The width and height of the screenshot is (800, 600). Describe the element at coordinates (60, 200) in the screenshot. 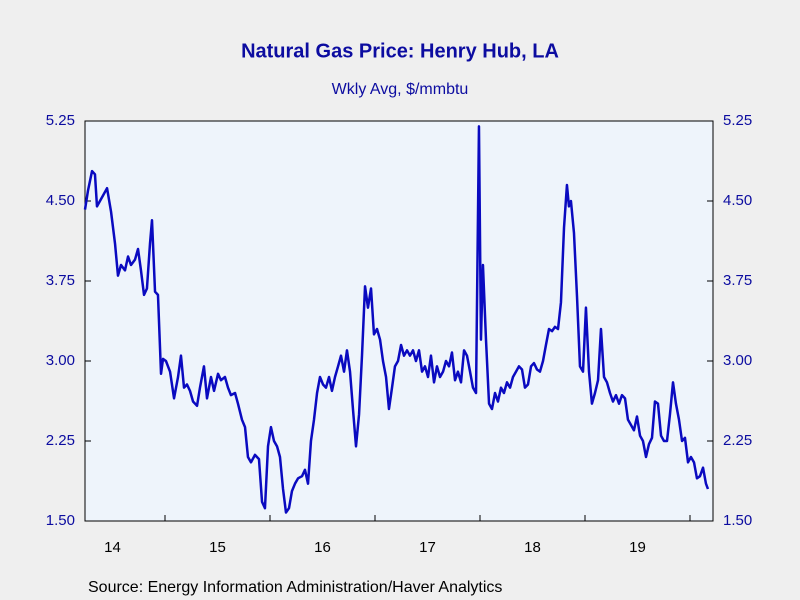

I see `y-tick-label: 4.50` at that location.